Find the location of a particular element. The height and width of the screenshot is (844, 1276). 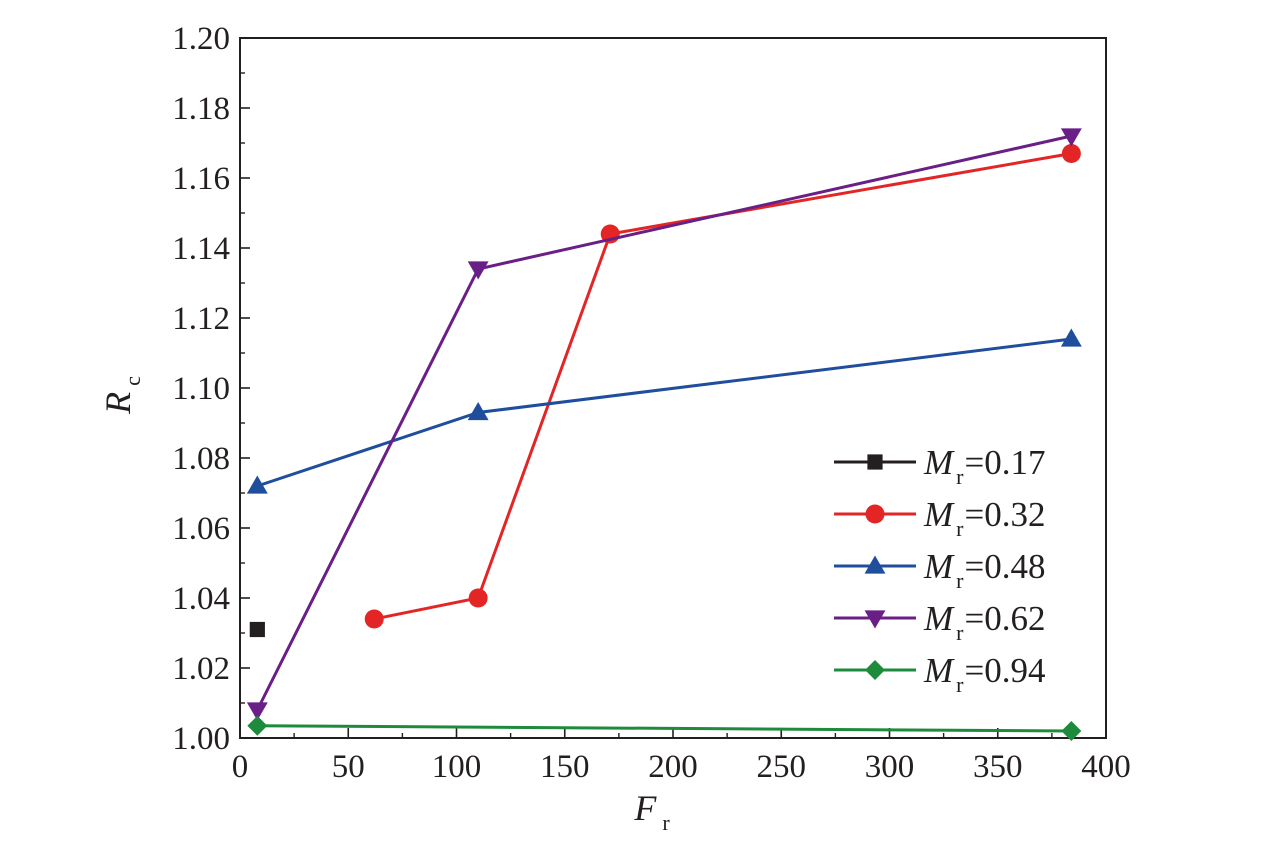

x-tick-label: 300 is located at coordinates (890, 767).